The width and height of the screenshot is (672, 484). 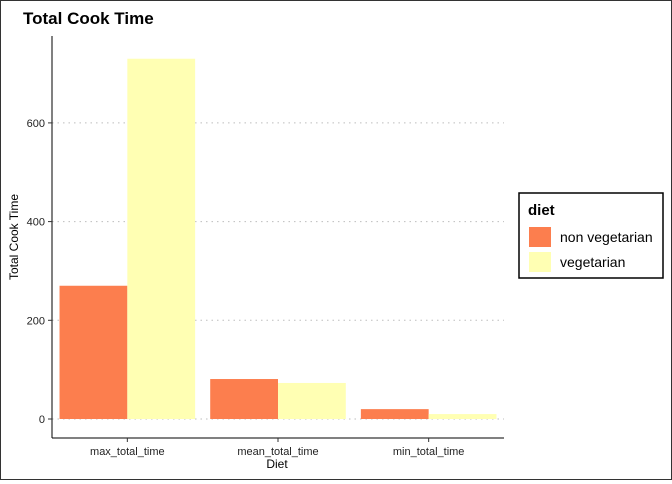 What do you see at coordinates (36, 124) in the screenshot?
I see `y-tick-label: 600` at bounding box center [36, 124].